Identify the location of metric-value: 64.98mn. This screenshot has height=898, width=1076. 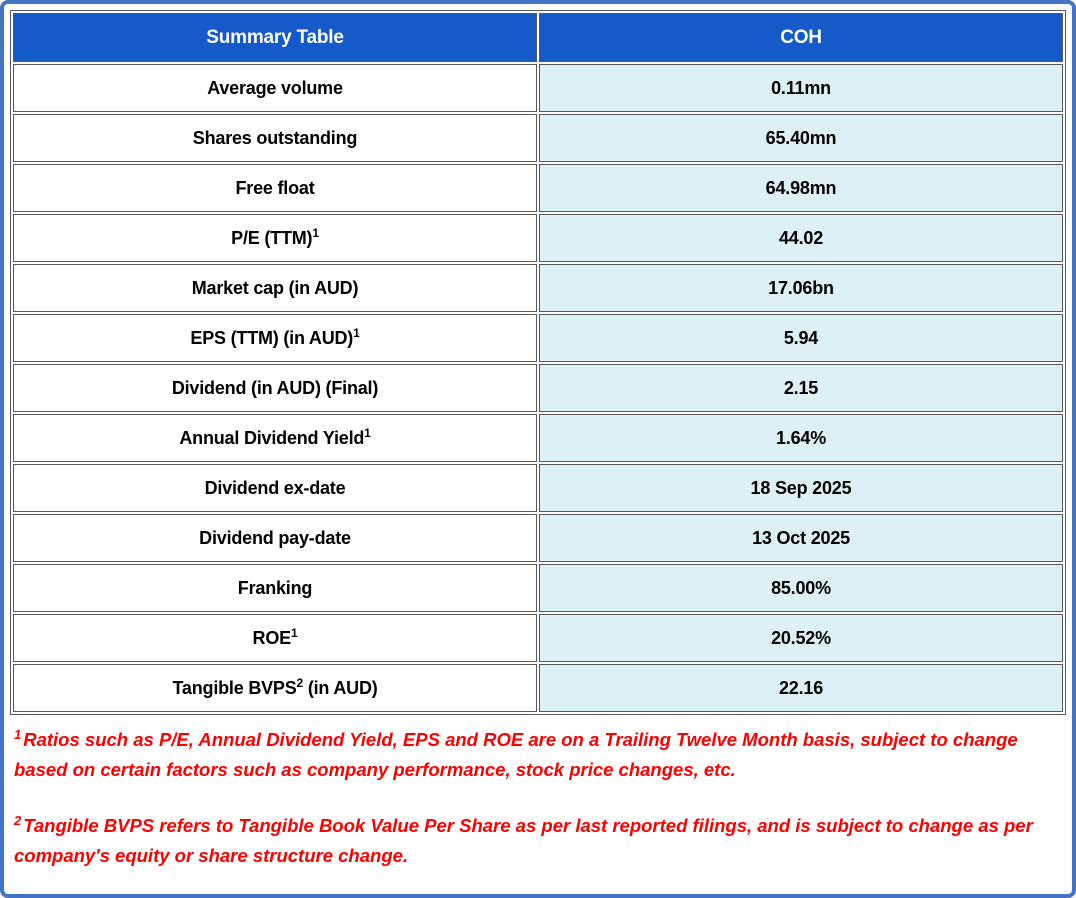
(801, 188).